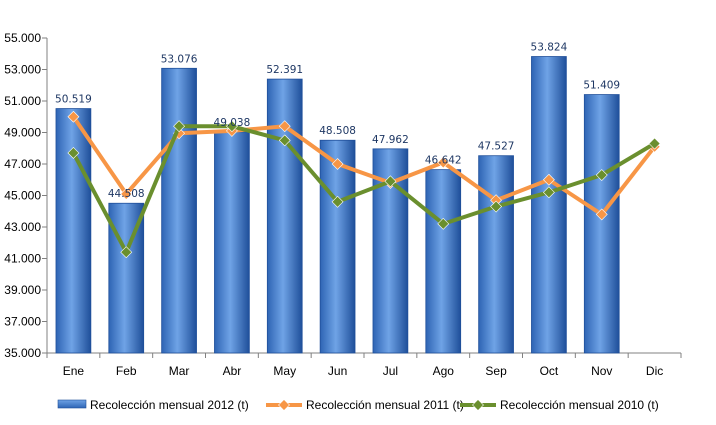  Describe the element at coordinates (579, 405) in the screenshot. I see `legend-label: Recolección mensual 2010 (t)` at that location.